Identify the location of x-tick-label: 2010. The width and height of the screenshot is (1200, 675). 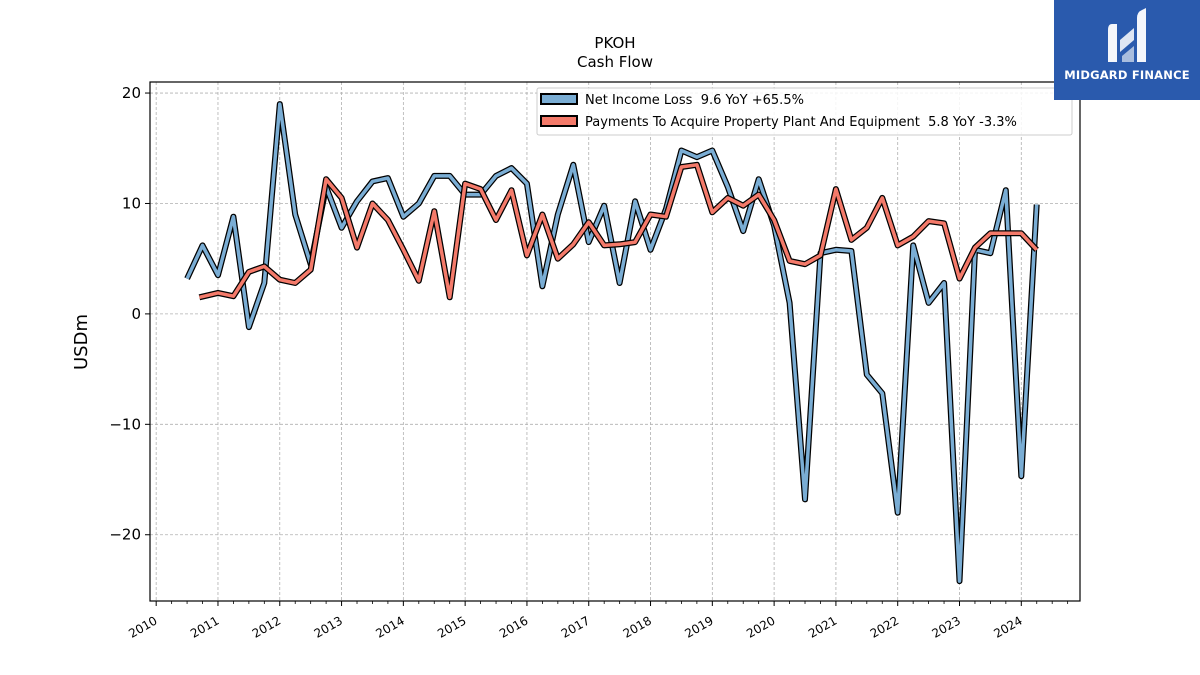
(142, 626).